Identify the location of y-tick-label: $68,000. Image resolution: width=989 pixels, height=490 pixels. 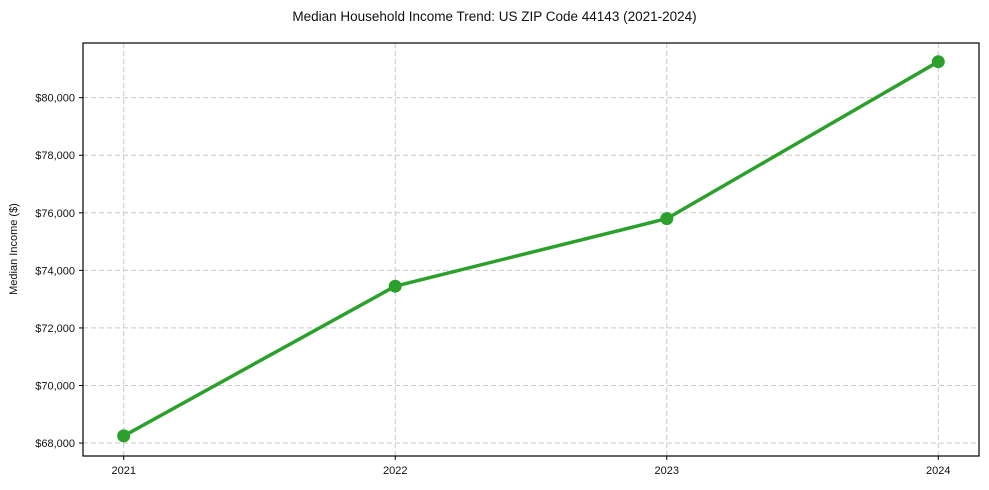
(55, 444).